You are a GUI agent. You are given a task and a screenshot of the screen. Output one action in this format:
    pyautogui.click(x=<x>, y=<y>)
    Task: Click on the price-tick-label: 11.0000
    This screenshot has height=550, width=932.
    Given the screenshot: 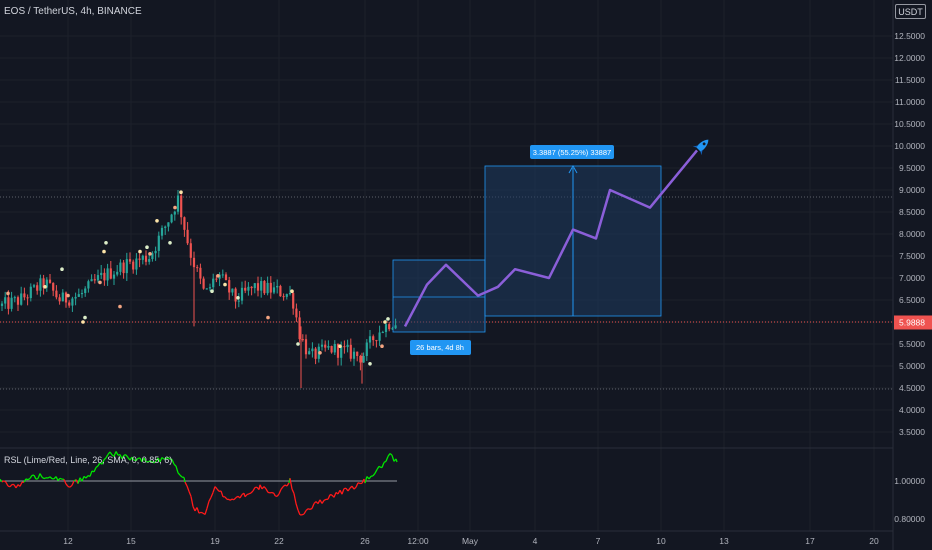 What is the action you would take?
    pyautogui.click(x=910, y=102)
    